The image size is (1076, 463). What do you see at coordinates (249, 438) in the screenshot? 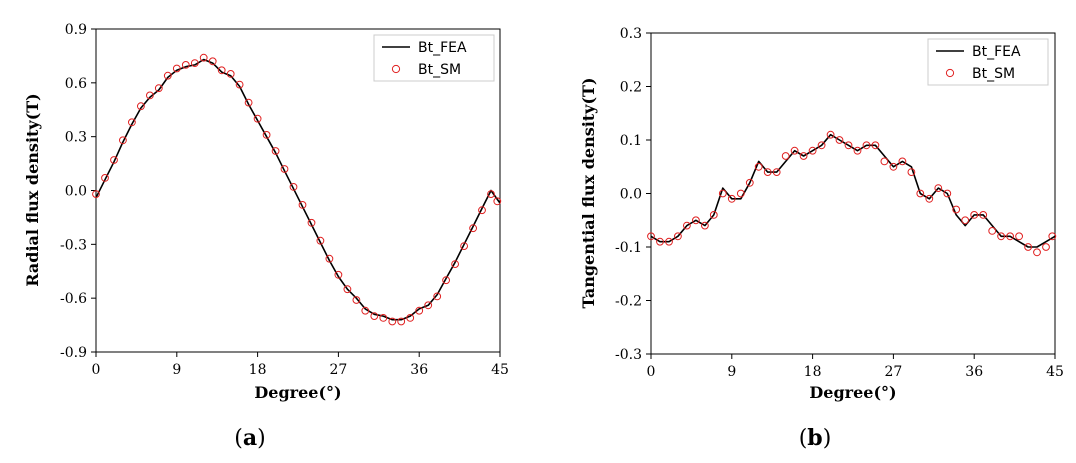
I see `caption-a: (a)` at bounding box center [249, 438].